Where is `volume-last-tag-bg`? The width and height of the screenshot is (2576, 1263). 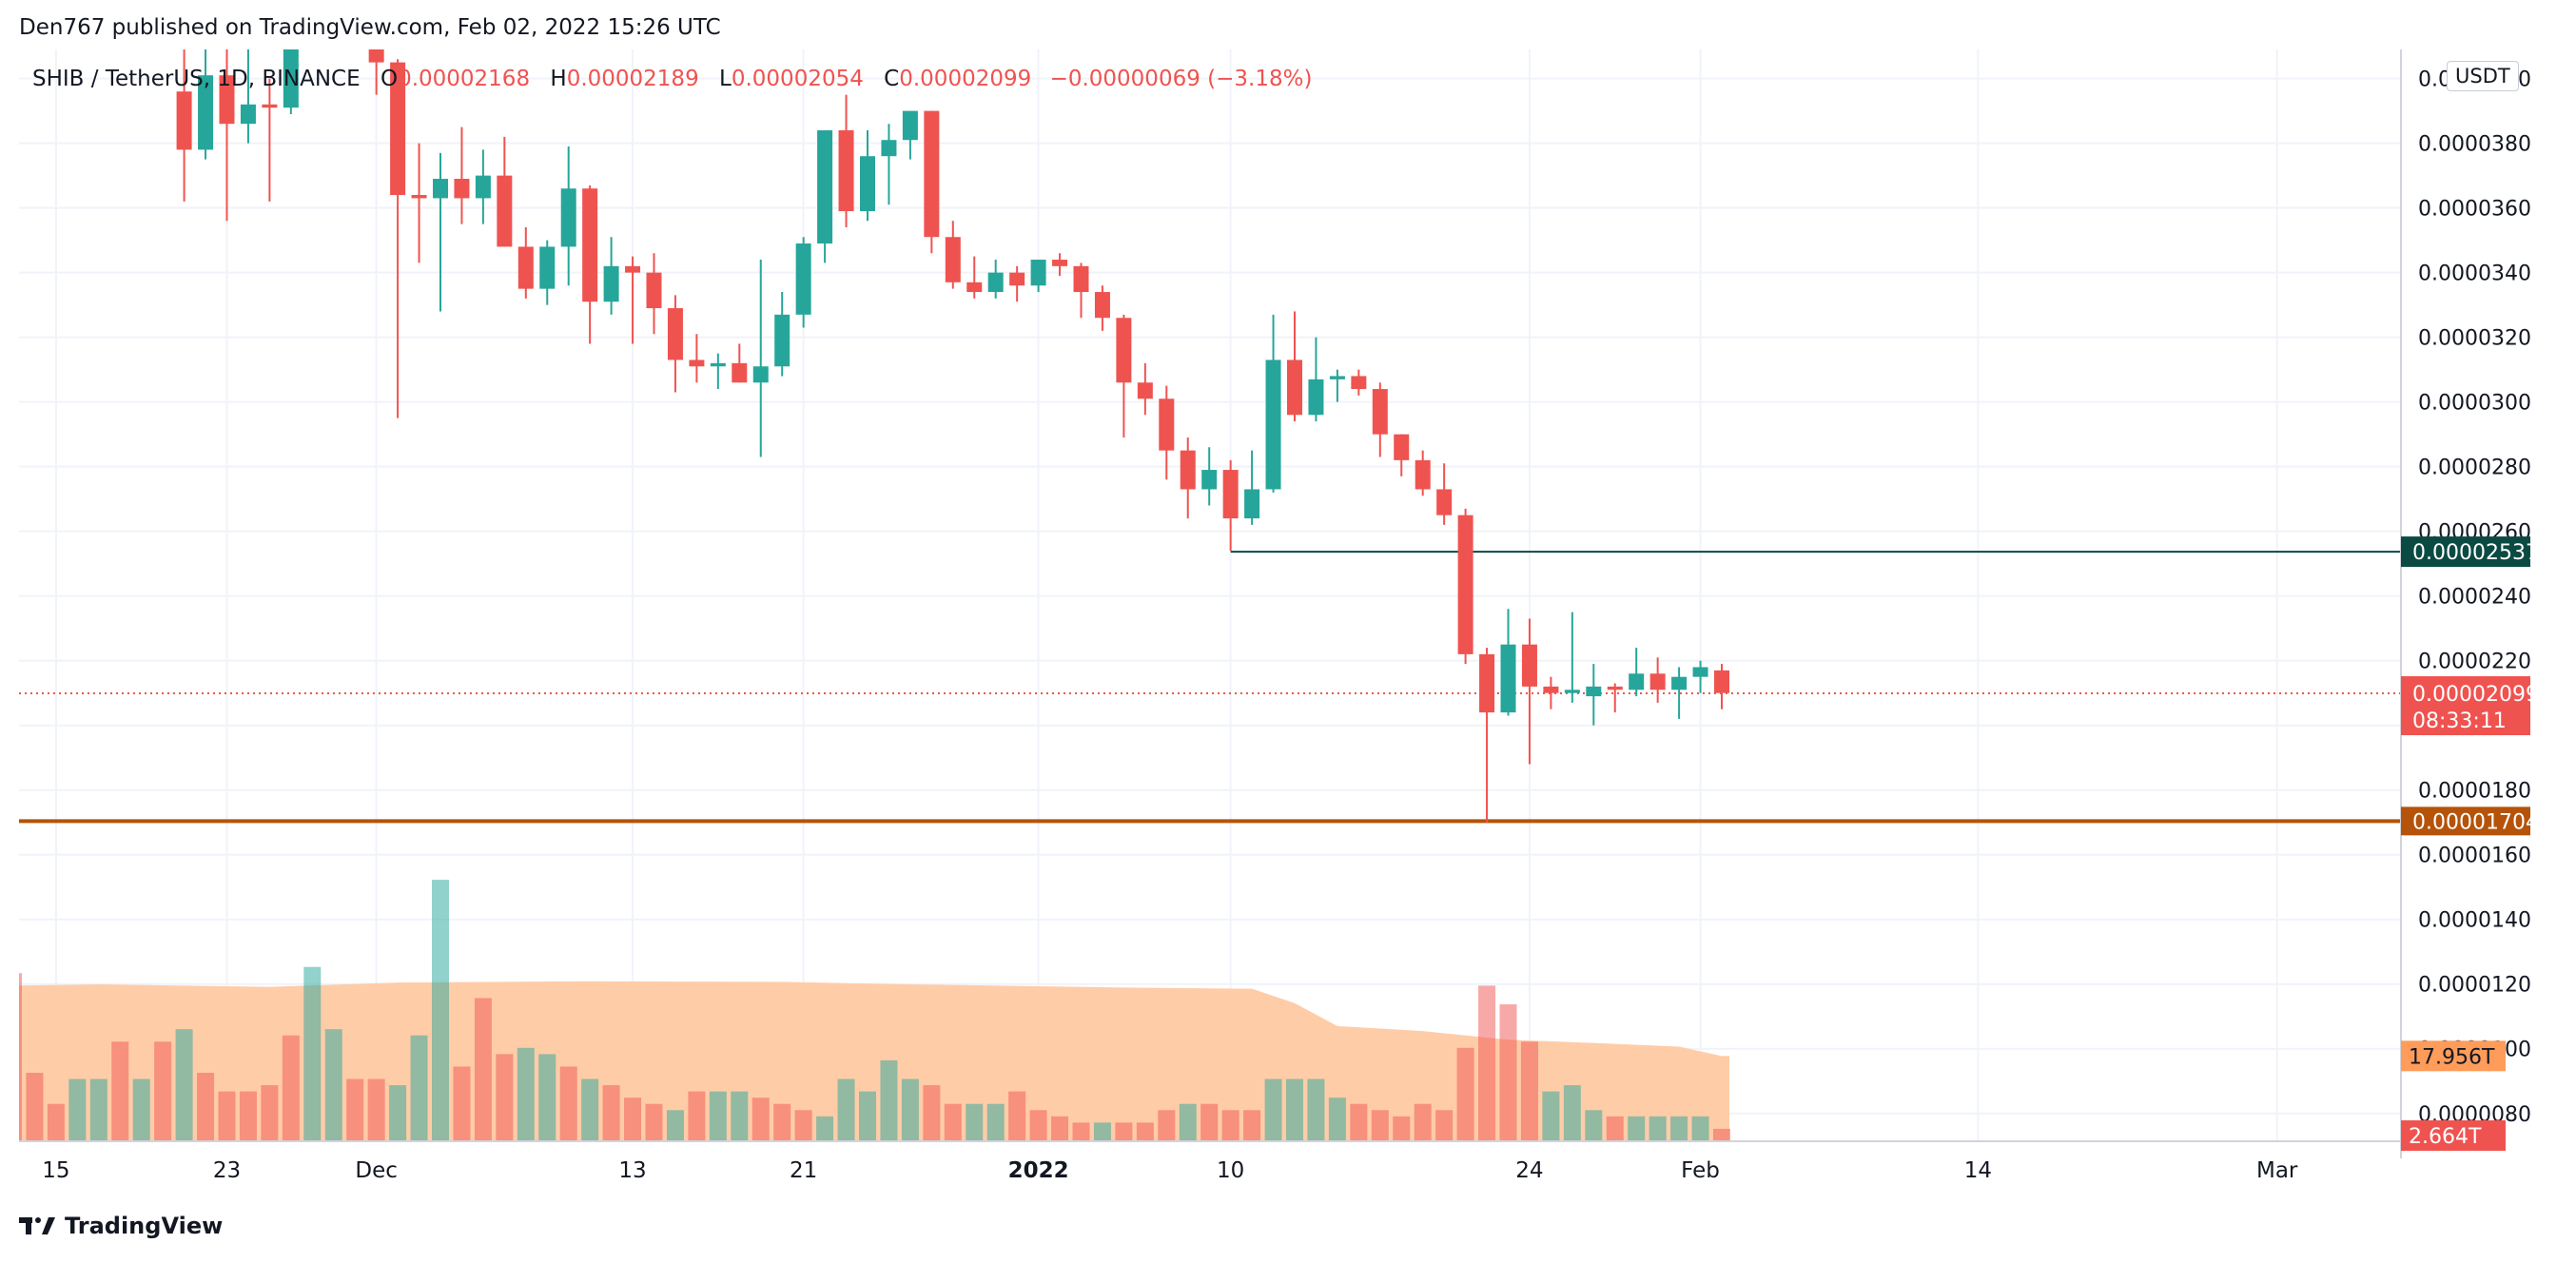
volume-last-tag-bg is located at coordinates (2453, 1135).